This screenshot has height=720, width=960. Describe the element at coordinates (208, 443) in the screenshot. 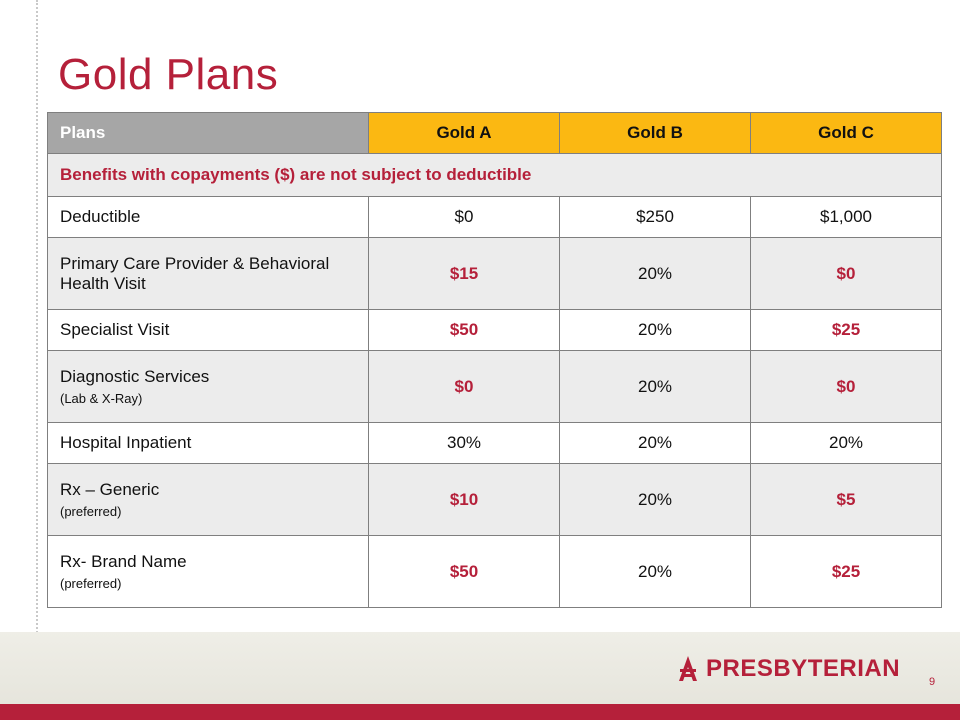

I see `row-label: Hospital Inpatient` at that location.